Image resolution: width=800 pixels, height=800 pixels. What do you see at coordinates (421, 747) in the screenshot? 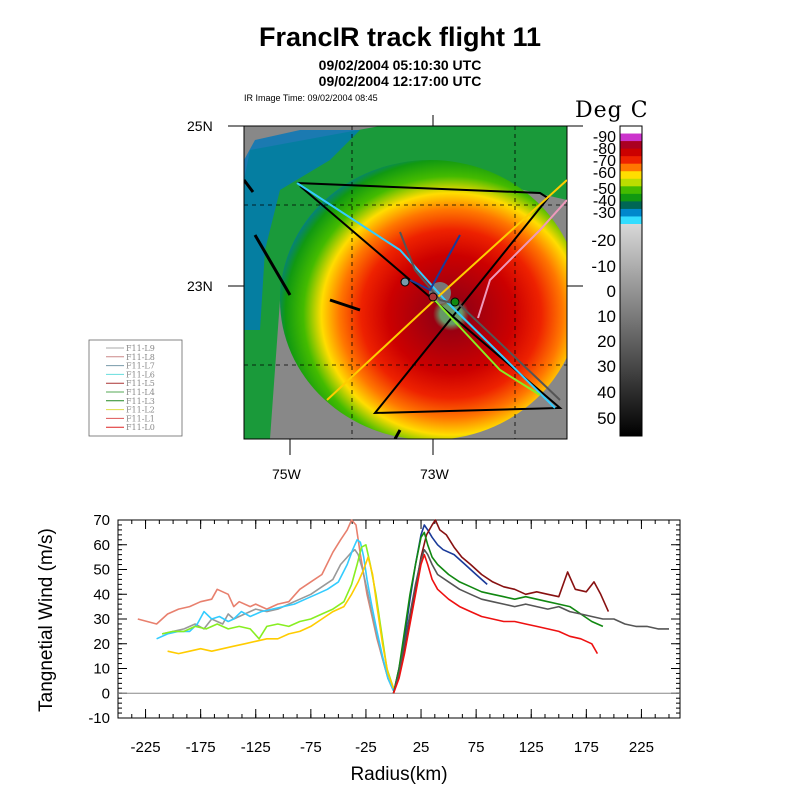
I see `x-tick-label: 25` at bounding box center [421, 747].